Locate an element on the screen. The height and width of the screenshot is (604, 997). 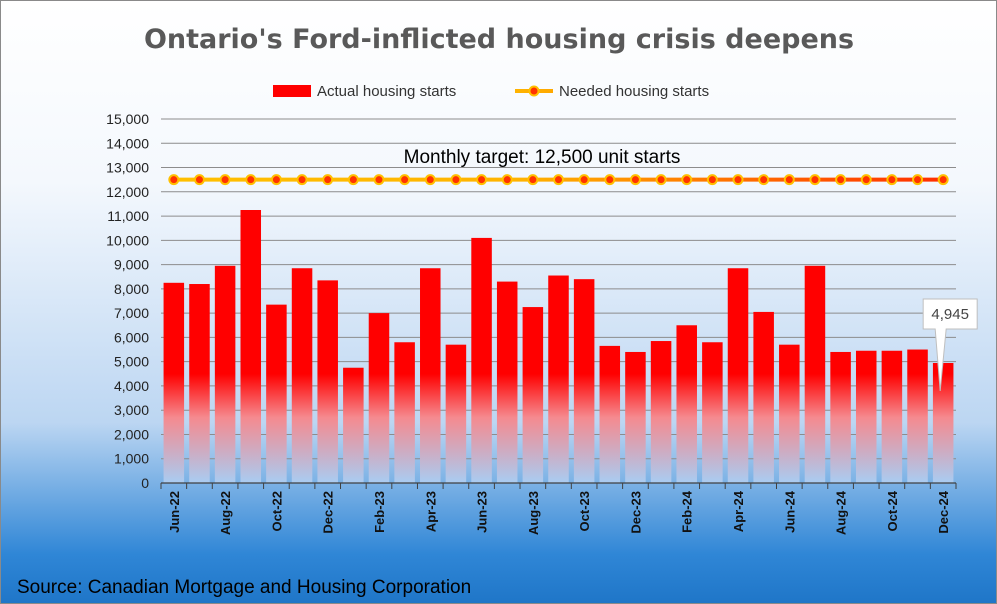
value-callout: 4,945 is located at coordinates (950, 345).